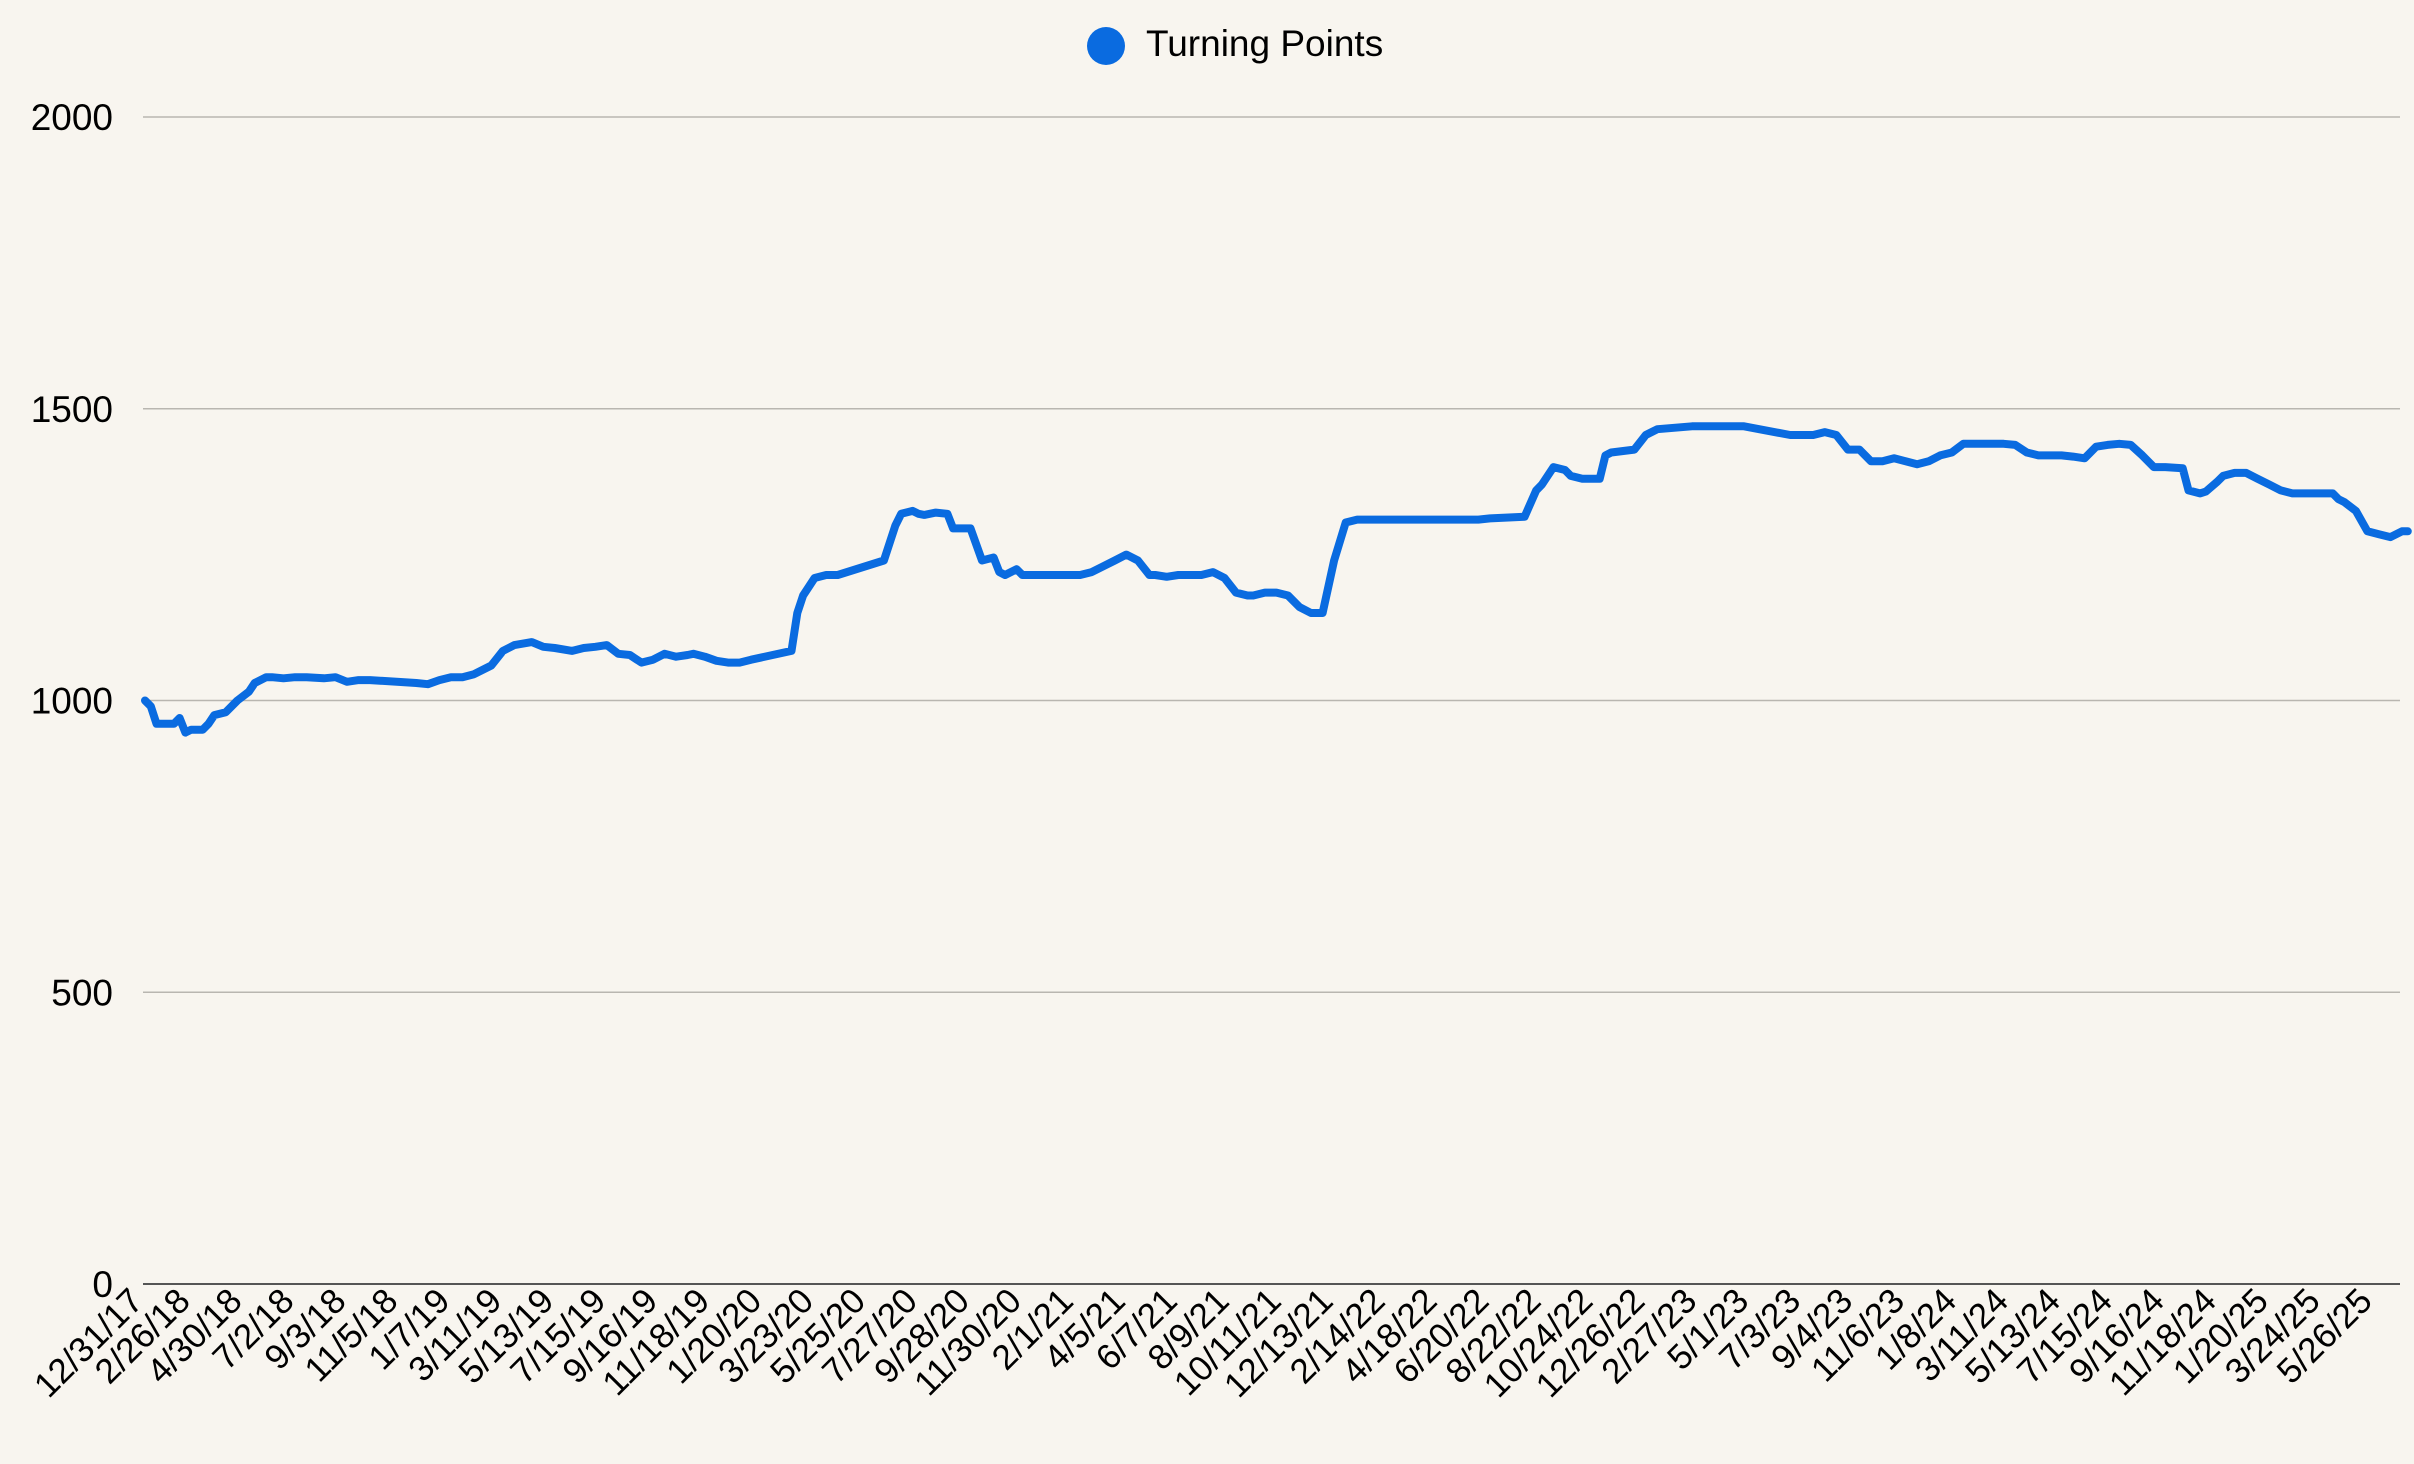 The width and height of the screenshot is (2414, 1464). I want to click on y-tick-label: 1000, so click(72, 701).